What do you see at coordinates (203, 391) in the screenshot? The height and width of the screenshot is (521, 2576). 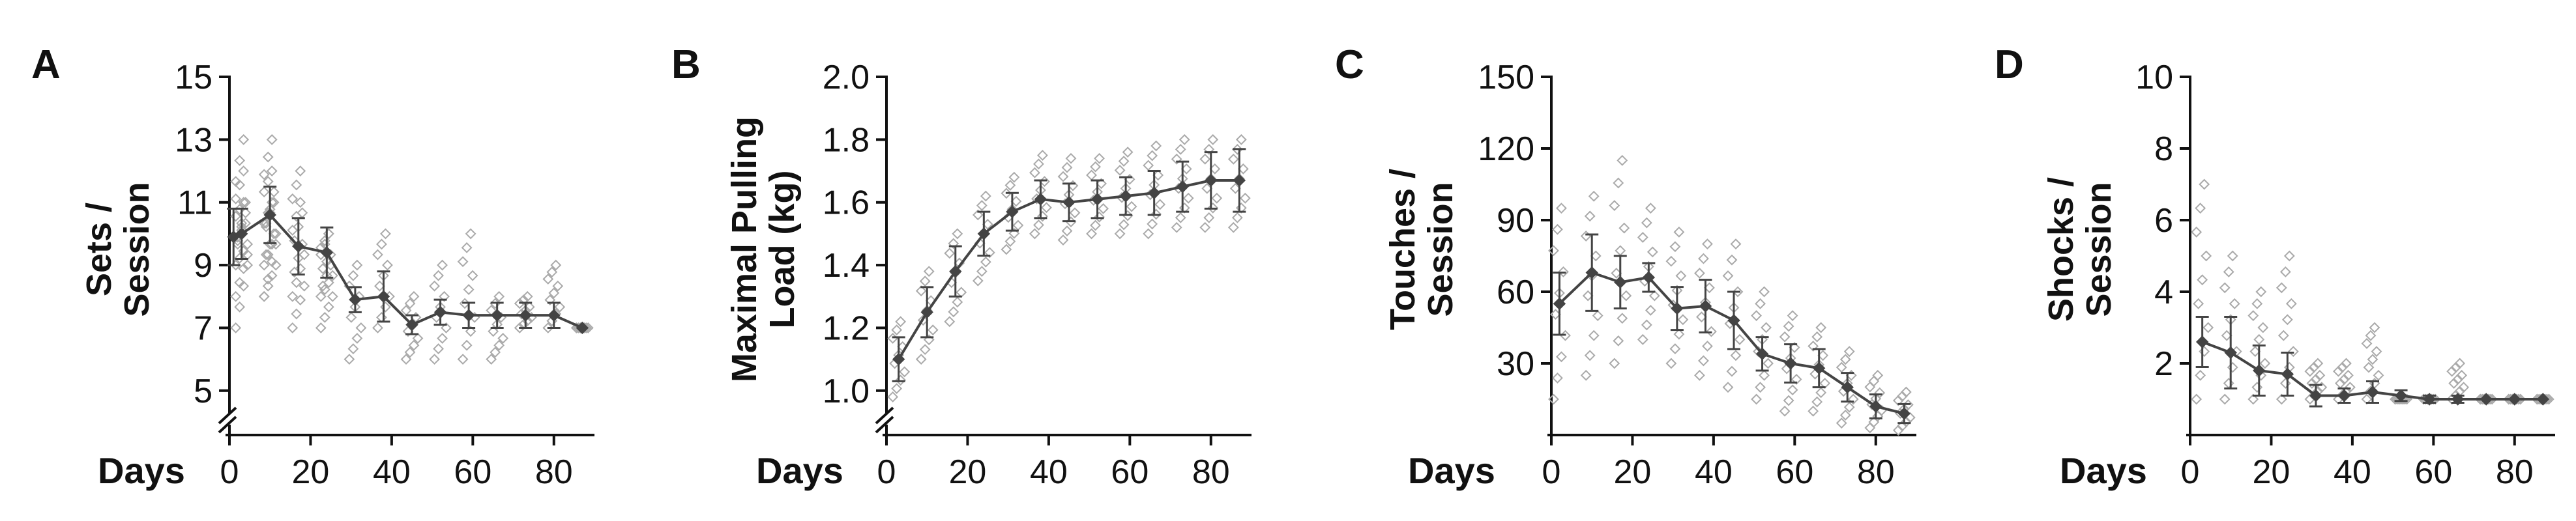 I see `y-tick-label: 5` at bounding box center [203, 391].